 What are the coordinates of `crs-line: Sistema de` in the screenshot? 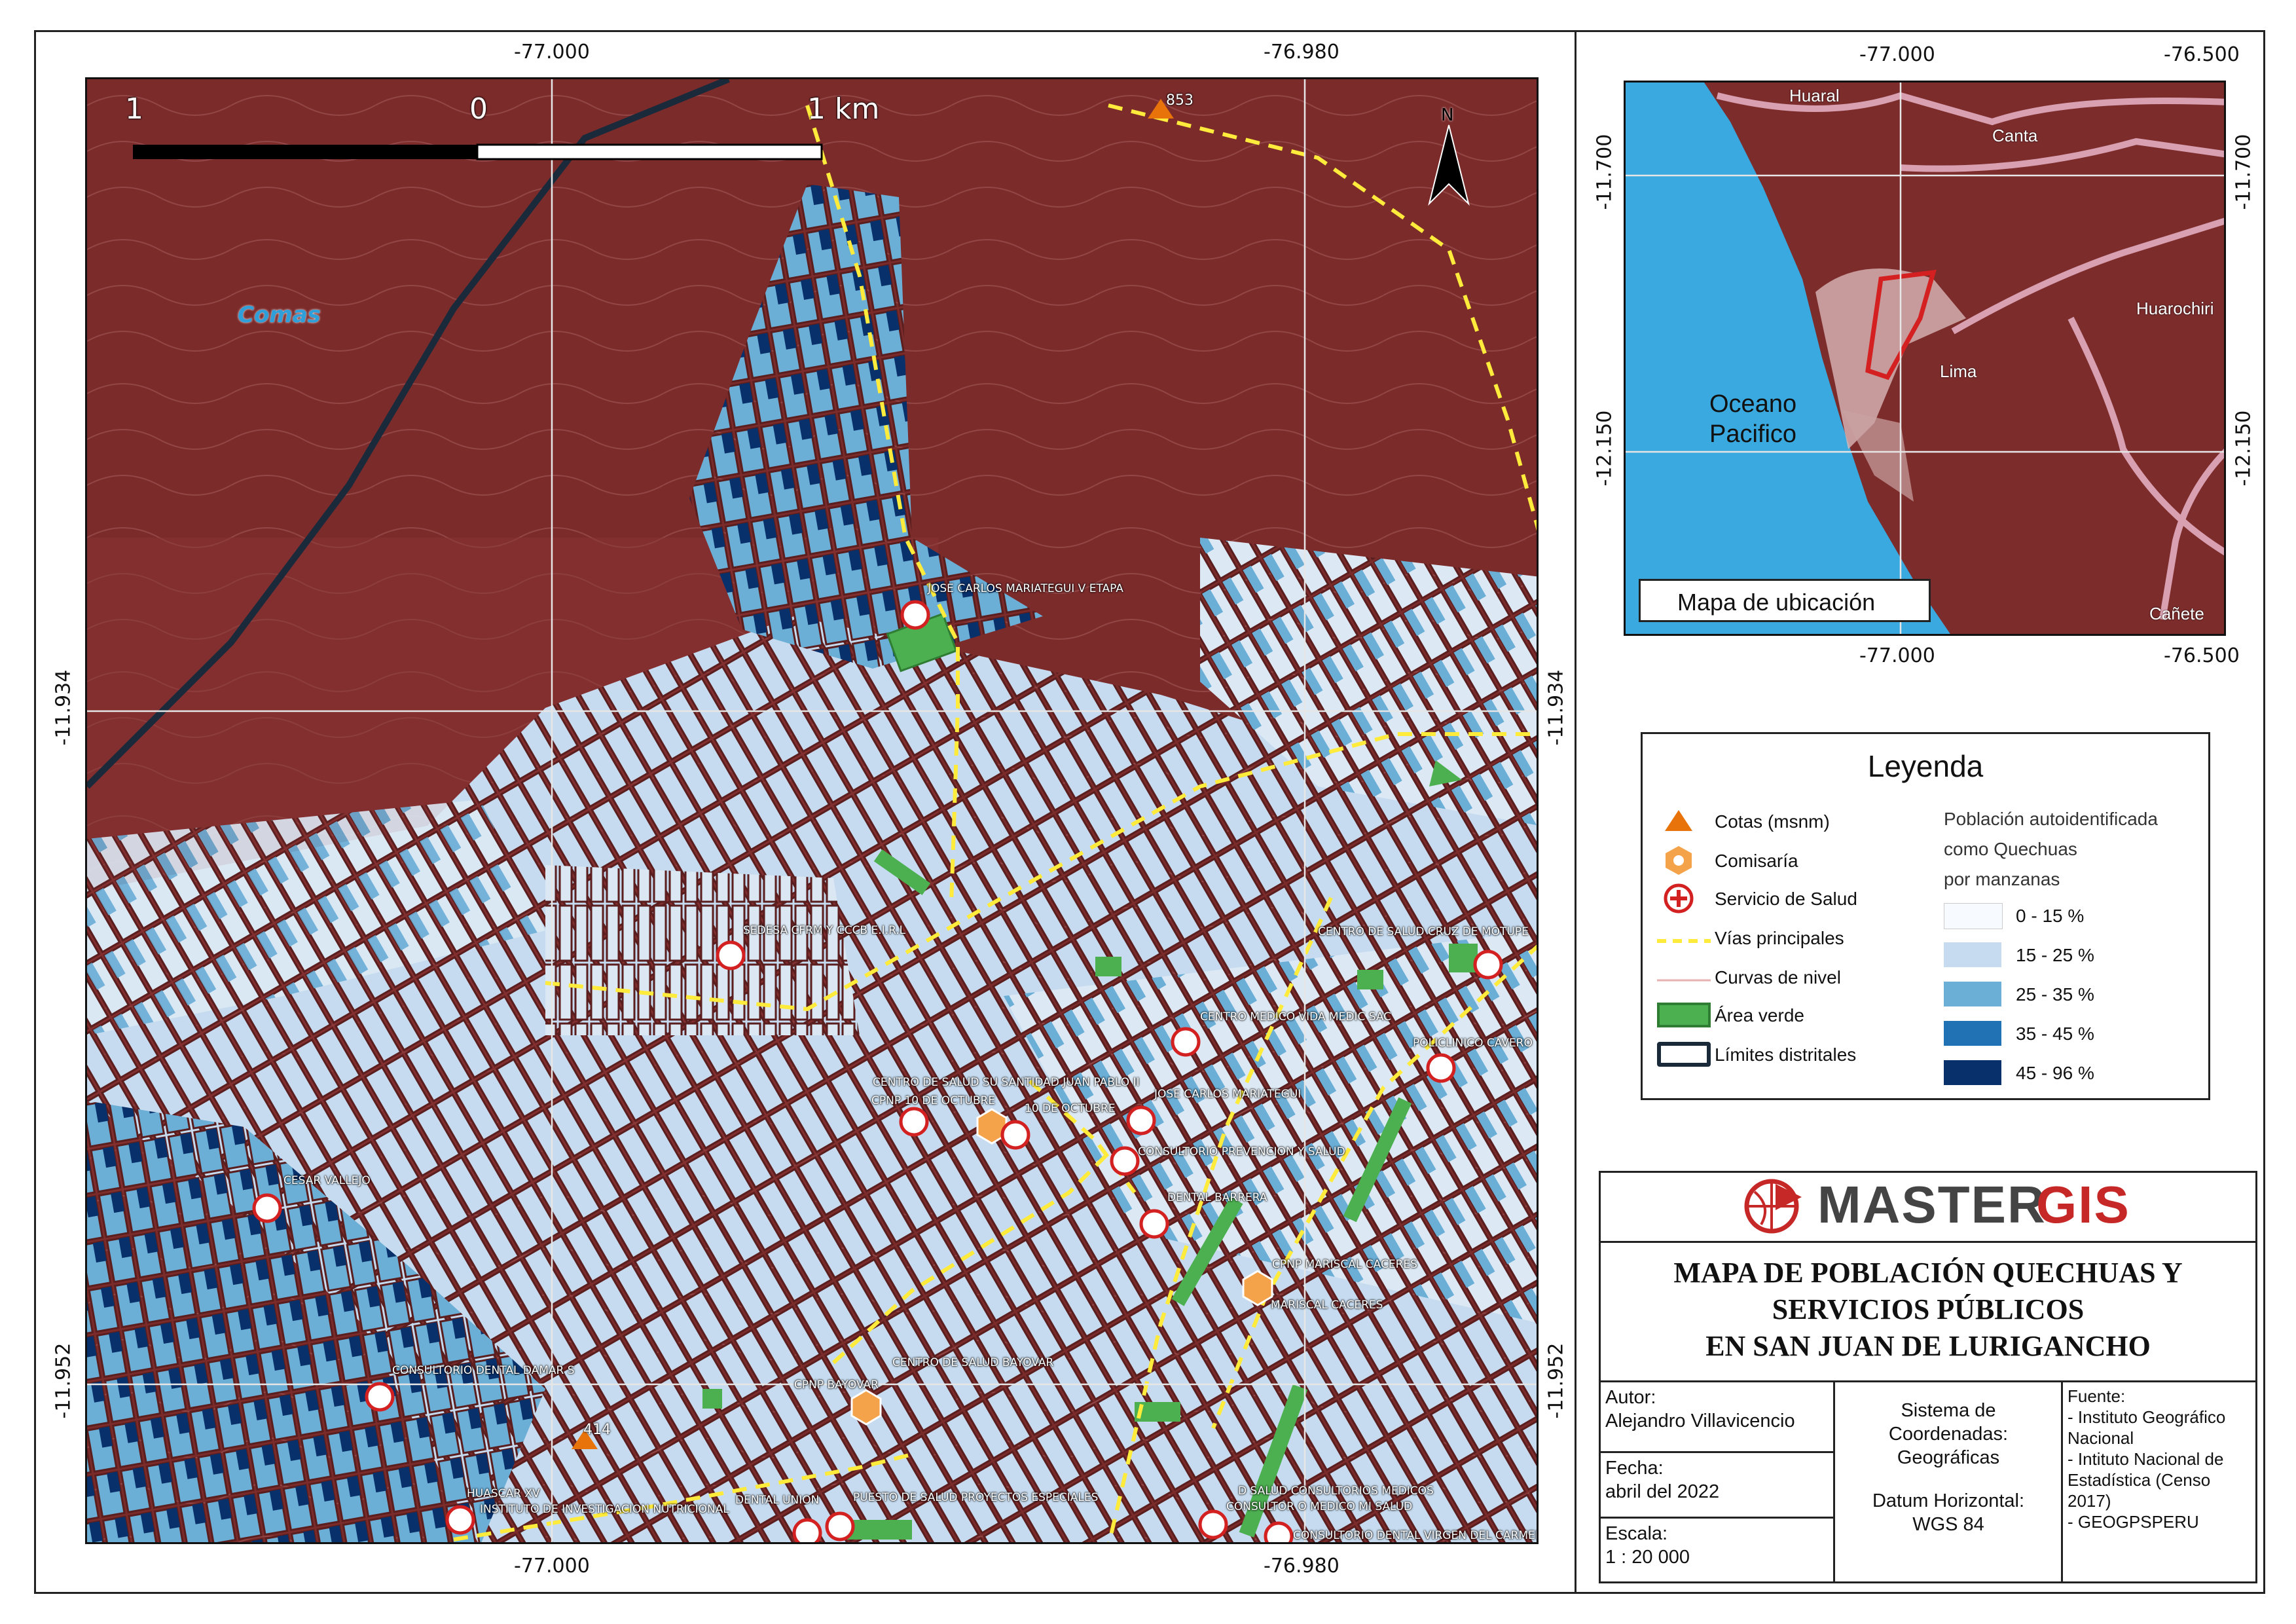 It's located at (1948, 1410).